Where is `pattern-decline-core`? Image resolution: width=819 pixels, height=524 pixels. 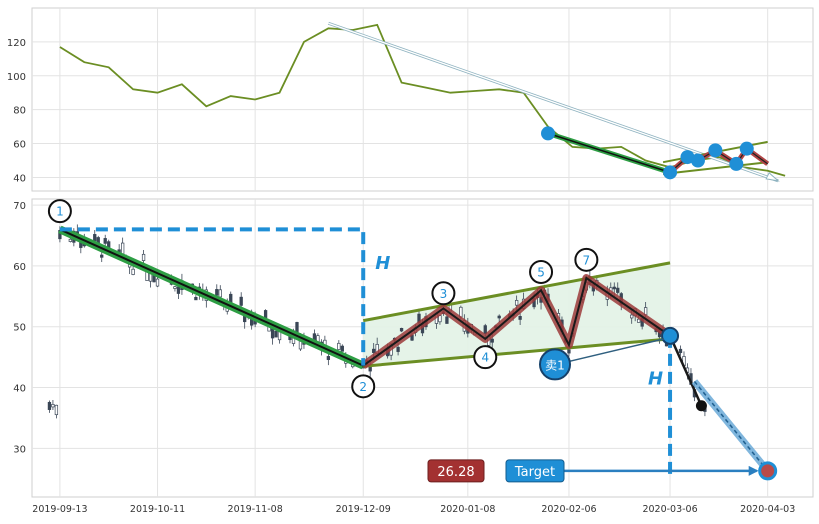 pattern-decline-core is located at coordinates (211, 297).